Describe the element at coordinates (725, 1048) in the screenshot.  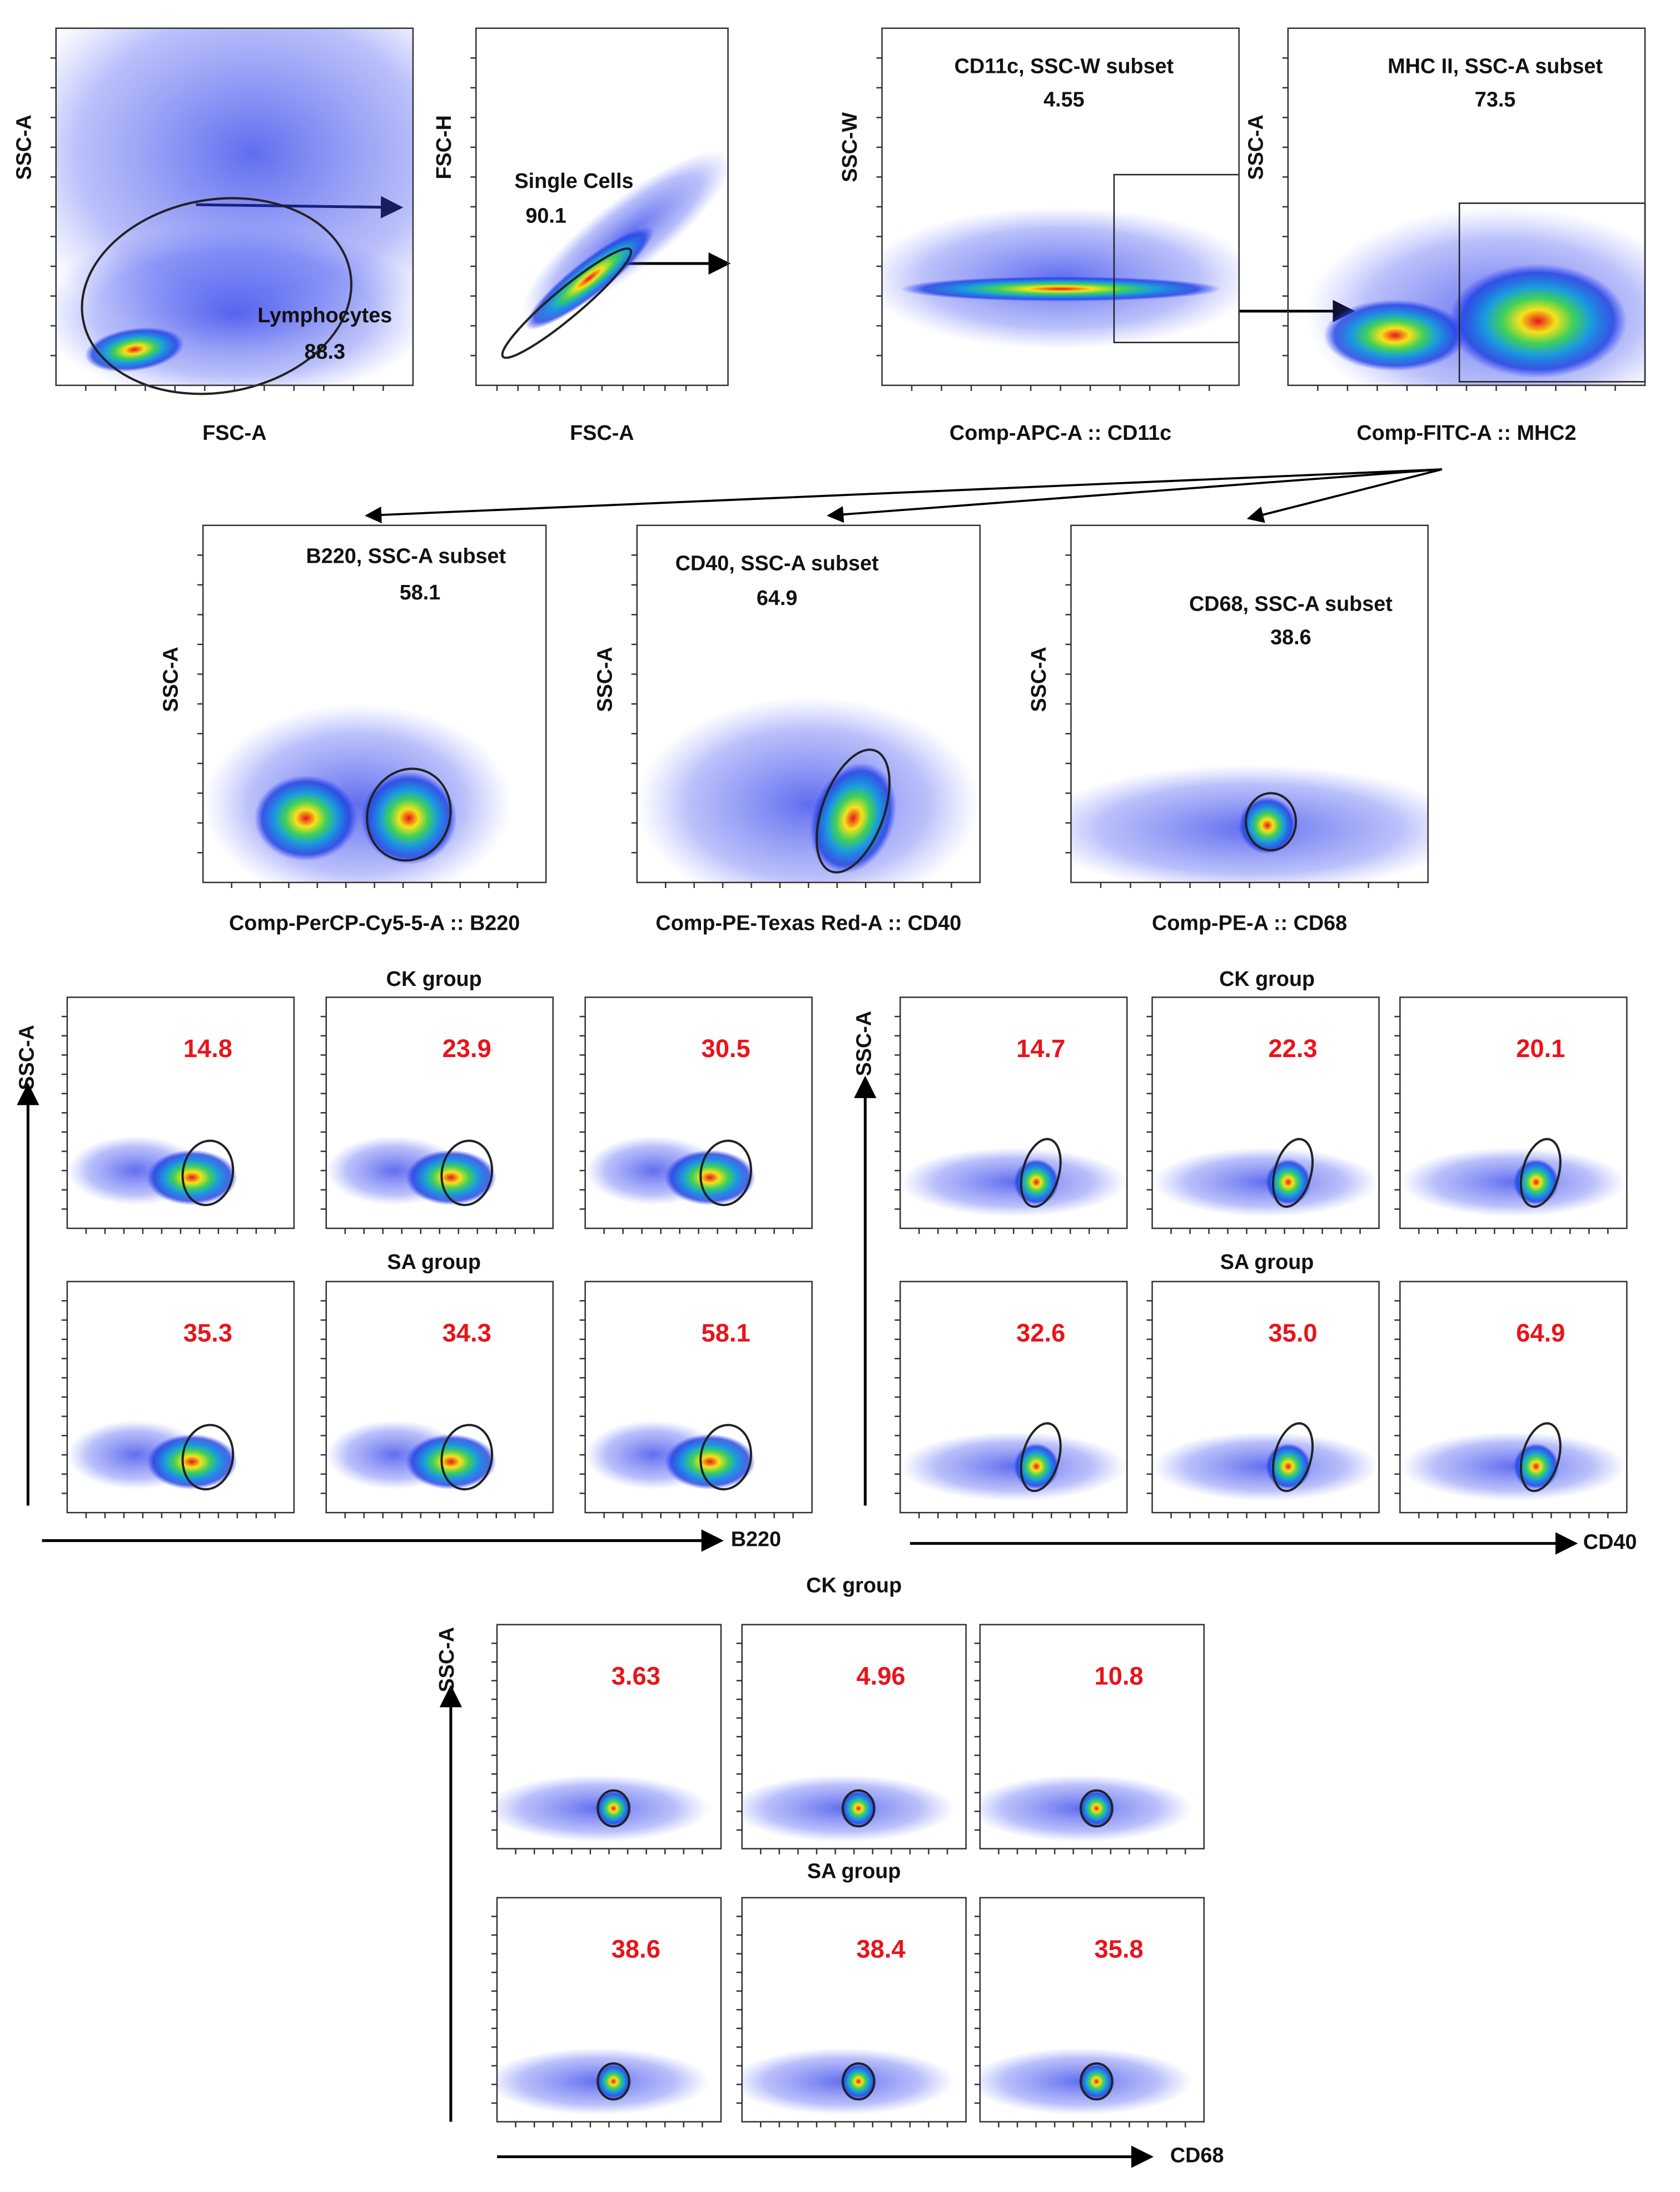
I see `gate-value: 30.5` at that location.